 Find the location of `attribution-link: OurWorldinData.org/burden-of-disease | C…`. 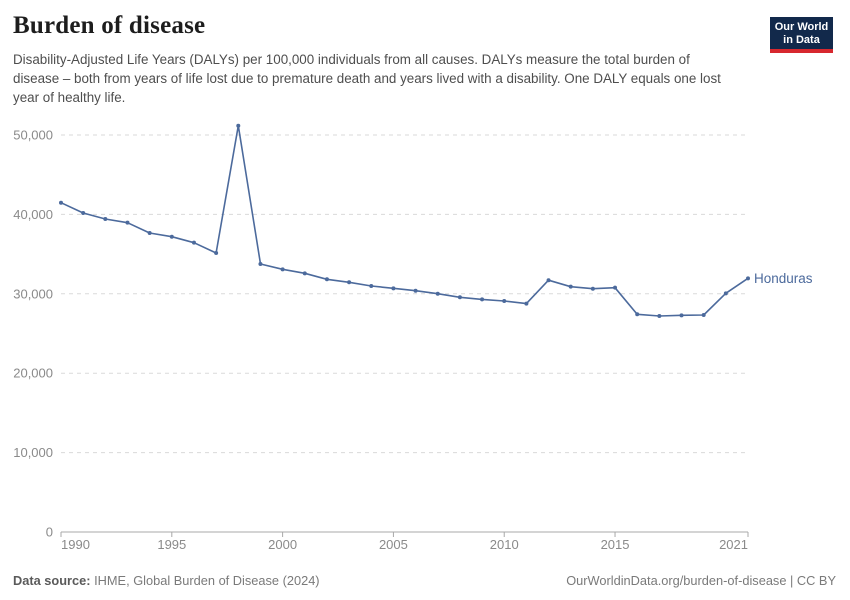

attribution-link: OurWorldinData.org/burden-of-disease | C… is located at coordinates (701, 580).